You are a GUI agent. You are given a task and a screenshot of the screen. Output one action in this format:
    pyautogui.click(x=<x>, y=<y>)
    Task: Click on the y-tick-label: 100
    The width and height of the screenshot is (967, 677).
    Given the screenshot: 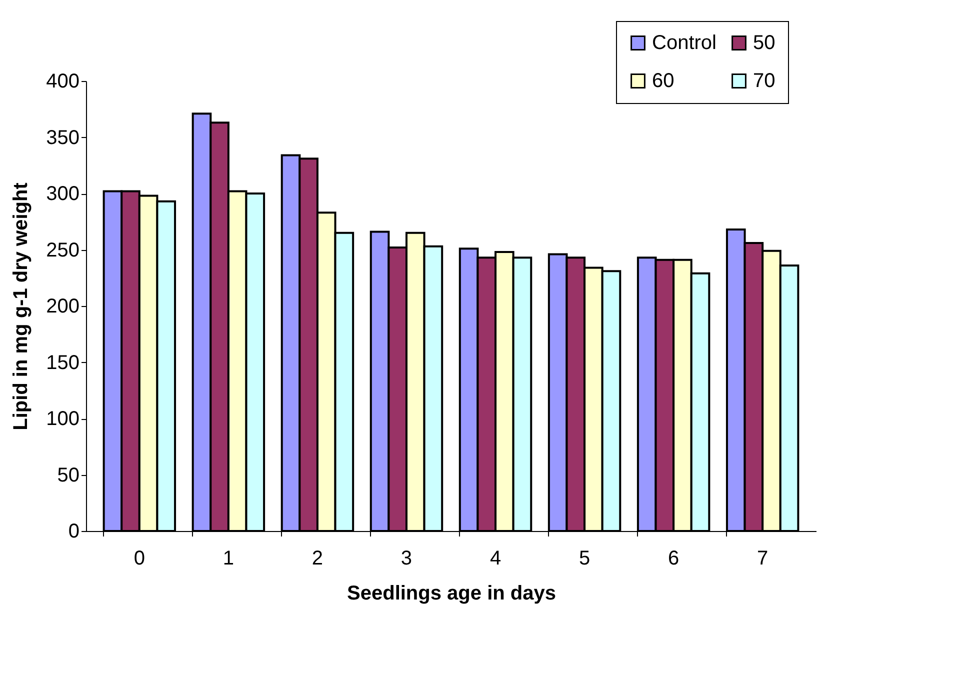 What is the action you would take?
    pyautogui.click(x=63, y=419)
    